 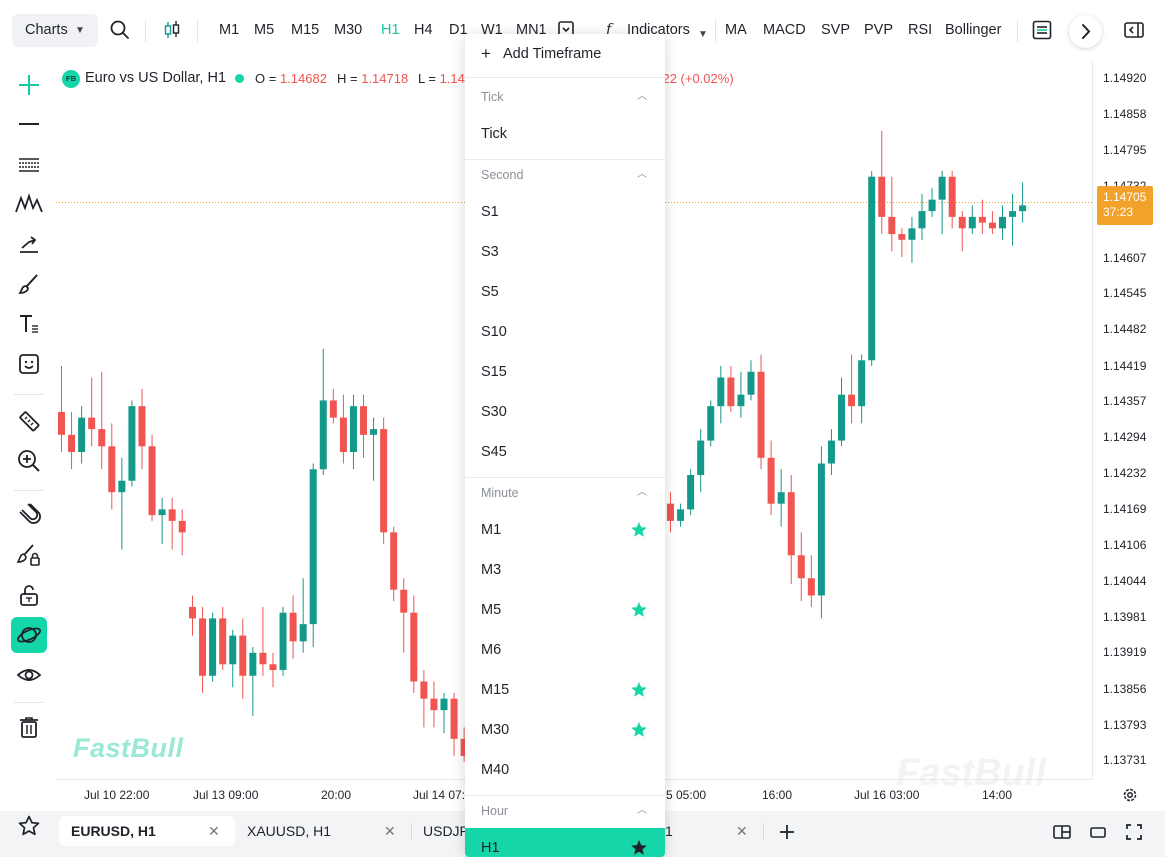 What do you see at coordinates (348, 30) in the screenshot?
I see `timeframe-m30: M30` at bounding box center [348, 30].